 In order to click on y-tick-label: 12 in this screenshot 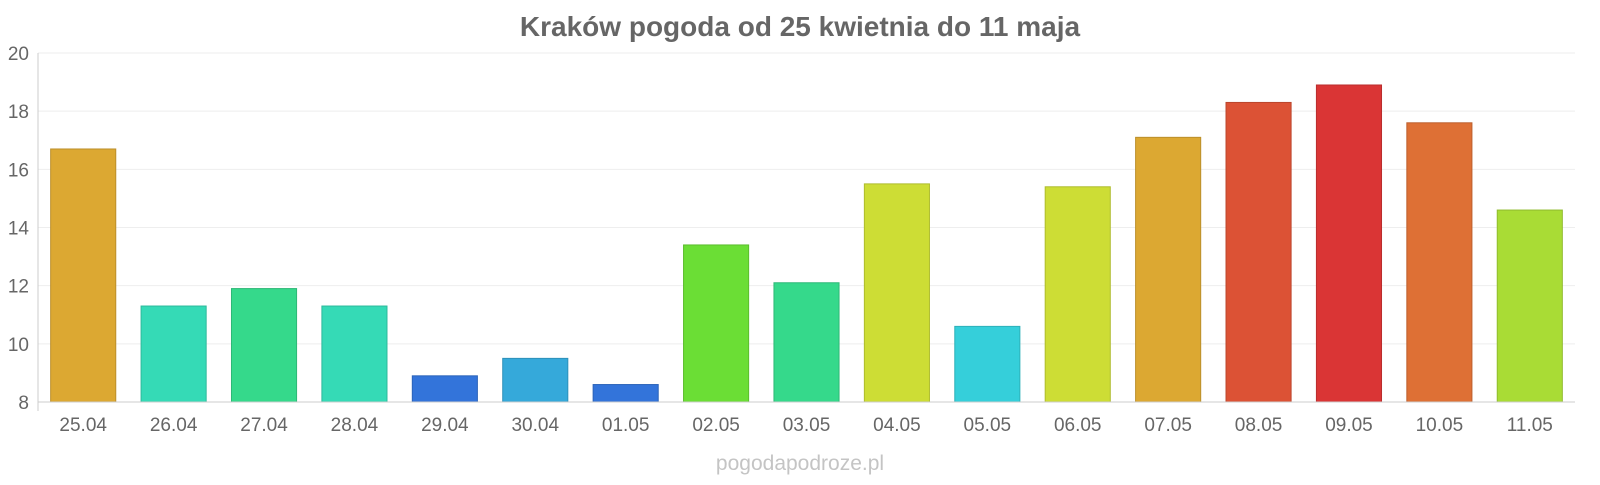, I will do `click(18, 287)`.